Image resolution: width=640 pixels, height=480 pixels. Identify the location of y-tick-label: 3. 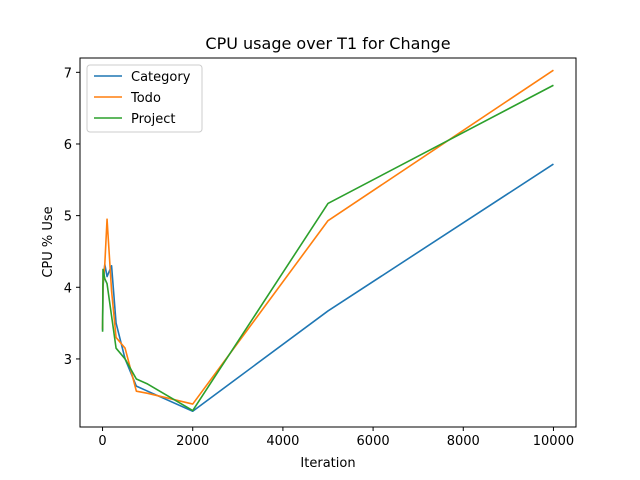
(68, 360).